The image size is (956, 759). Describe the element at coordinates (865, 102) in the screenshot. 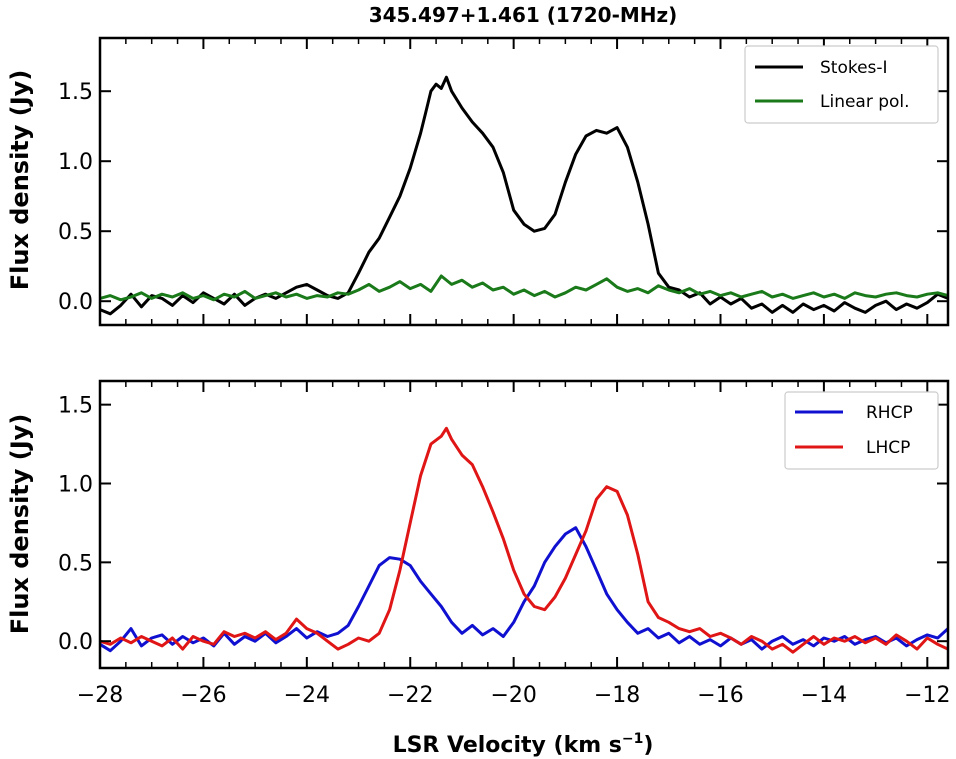

I see `legend-label-linear-pol: Linear pol.` at that location.